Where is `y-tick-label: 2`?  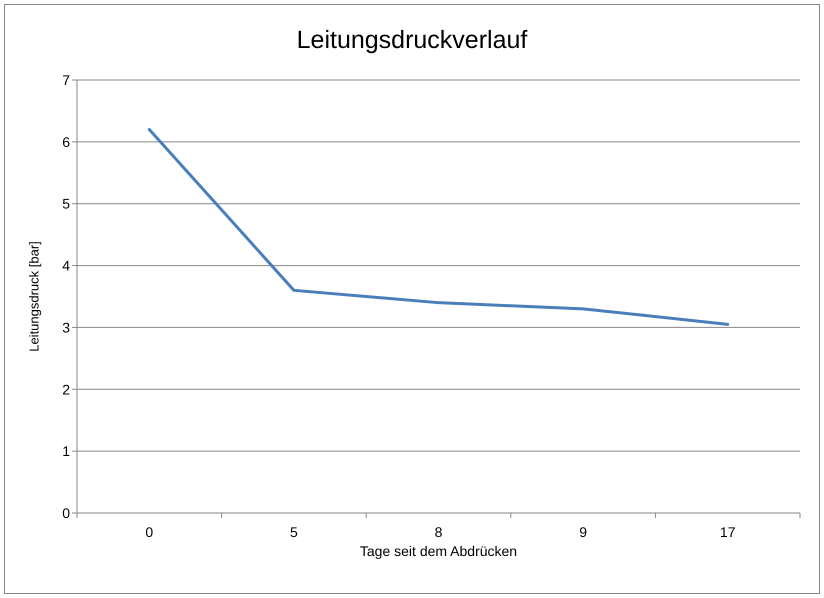 y-tick-label: 2 is located at coordinates (66, 389).